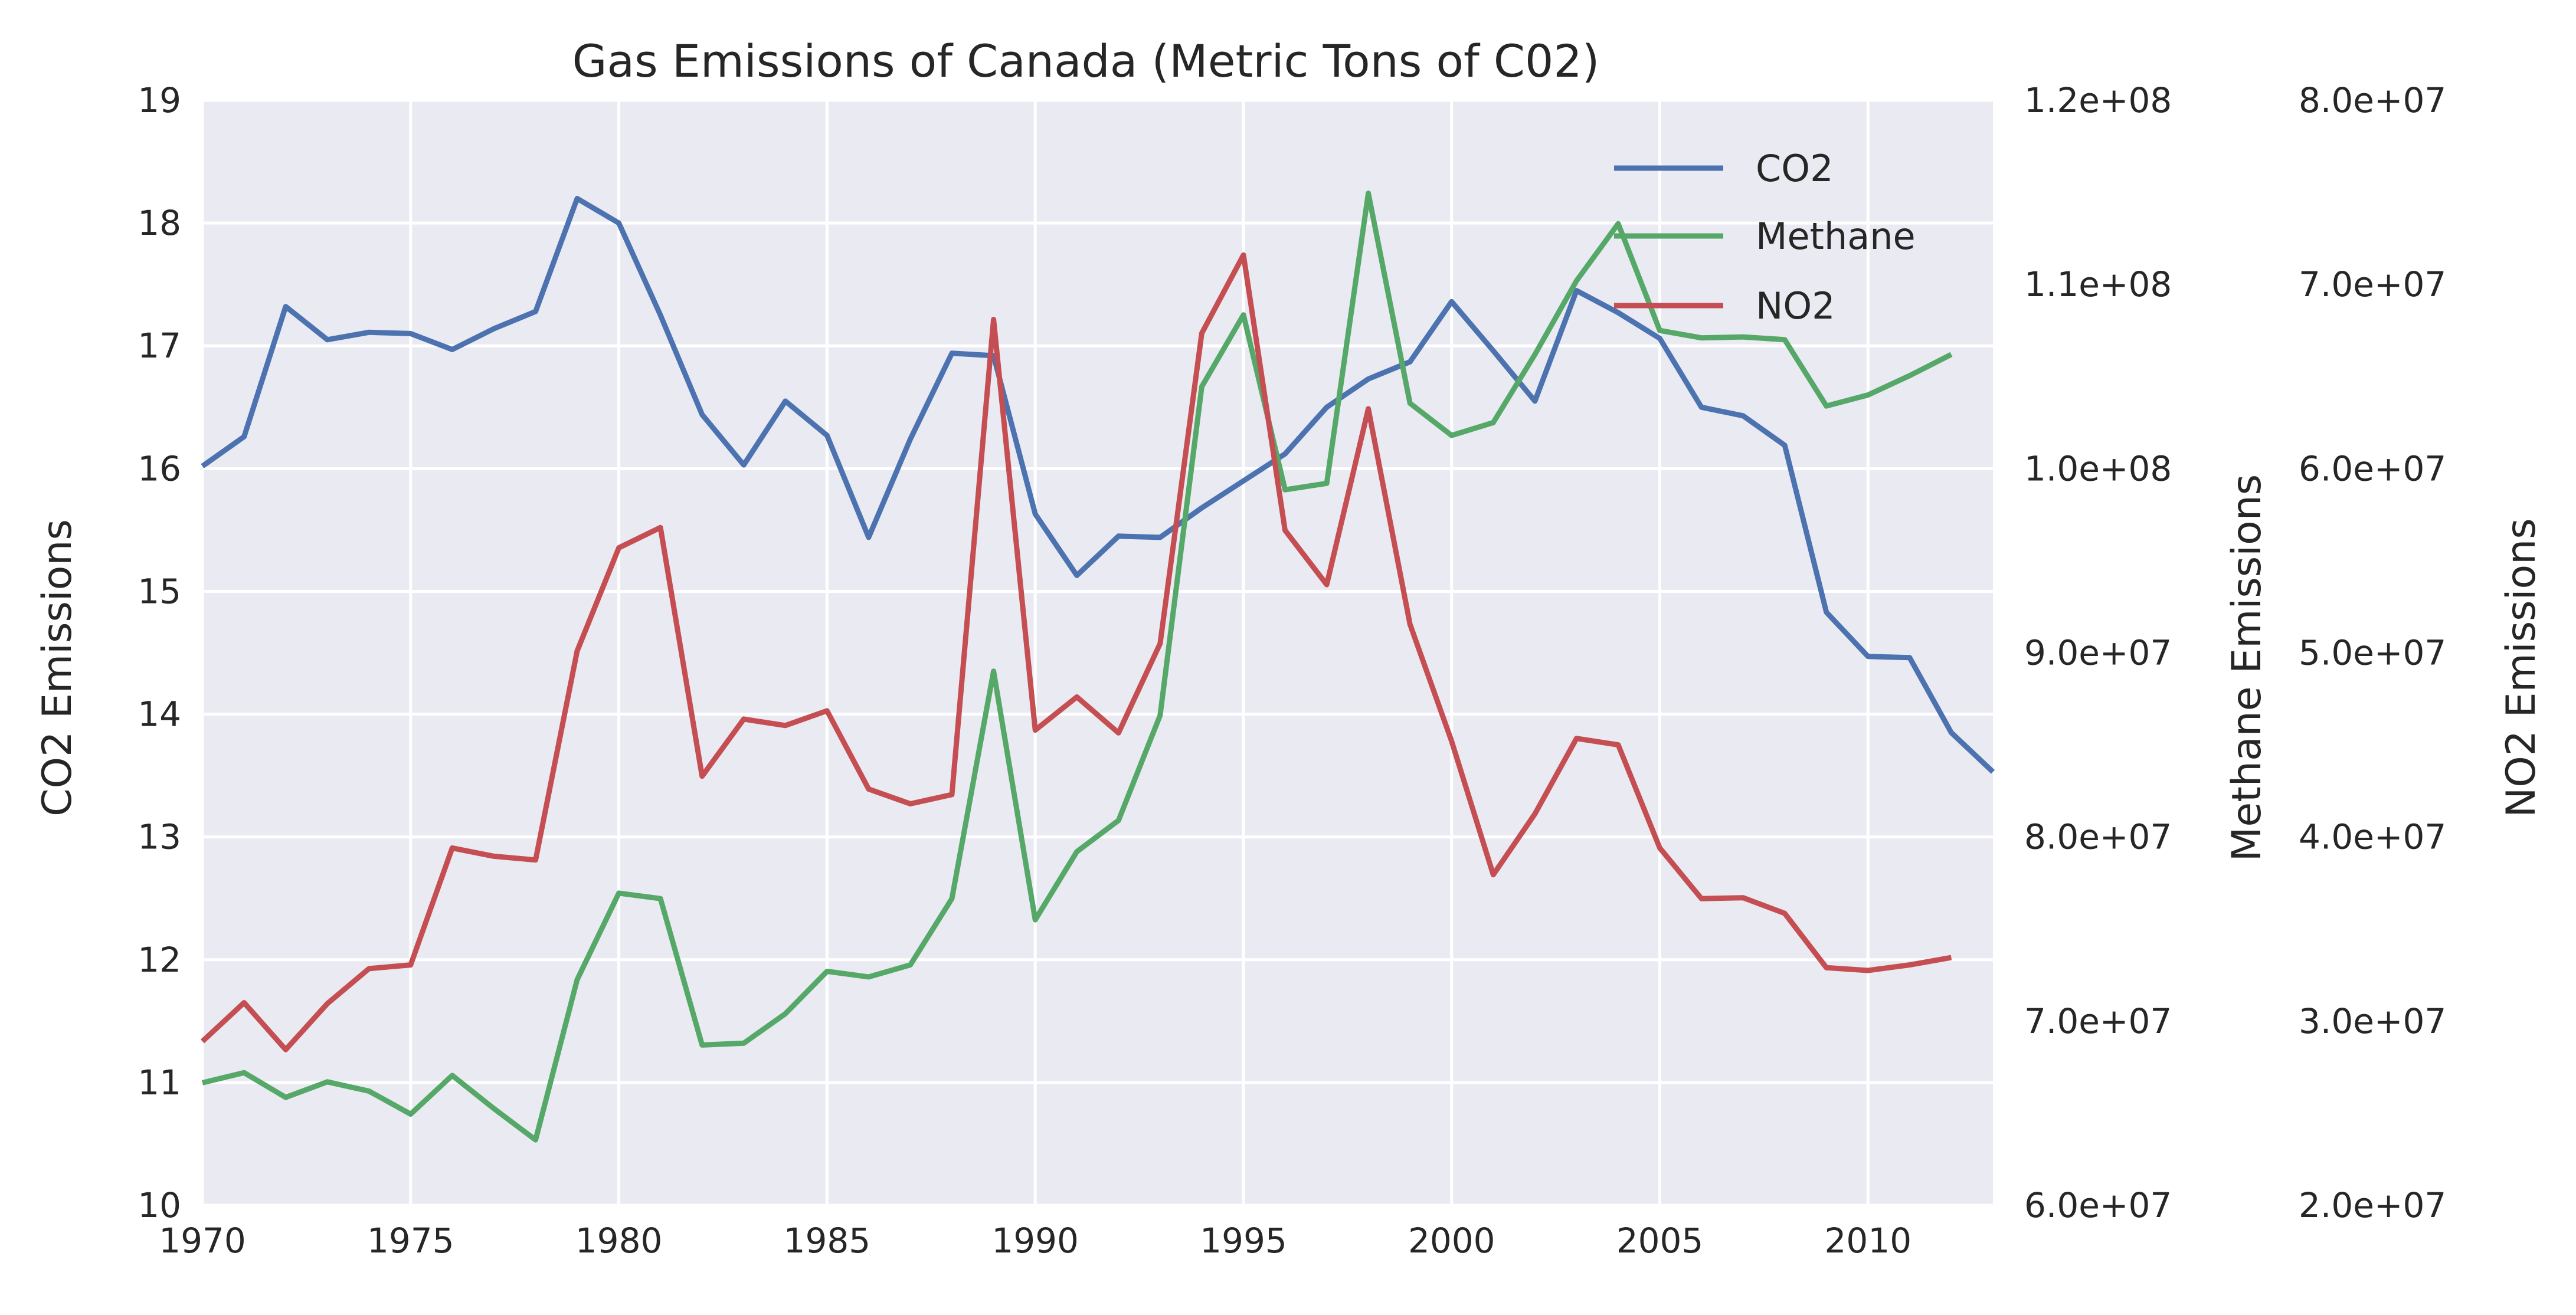 The height and width of the screenshot is (1315, 2576). I want to click on methane-tick-label: 1.1e+08, so click(2098, 284).